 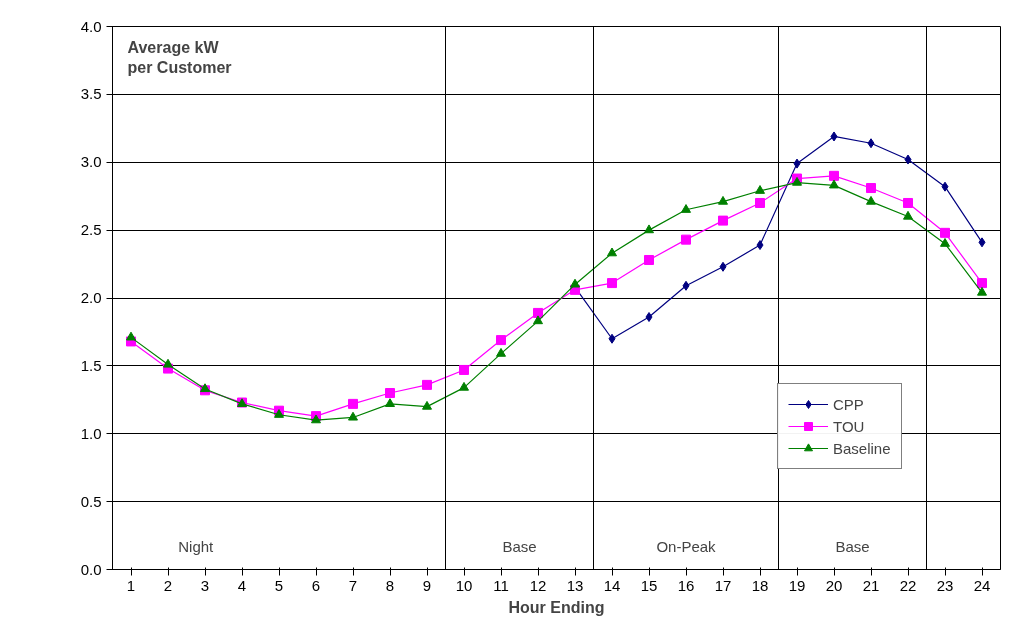 I want to click on legend-label: Baseline, so click(x=862, y=448).